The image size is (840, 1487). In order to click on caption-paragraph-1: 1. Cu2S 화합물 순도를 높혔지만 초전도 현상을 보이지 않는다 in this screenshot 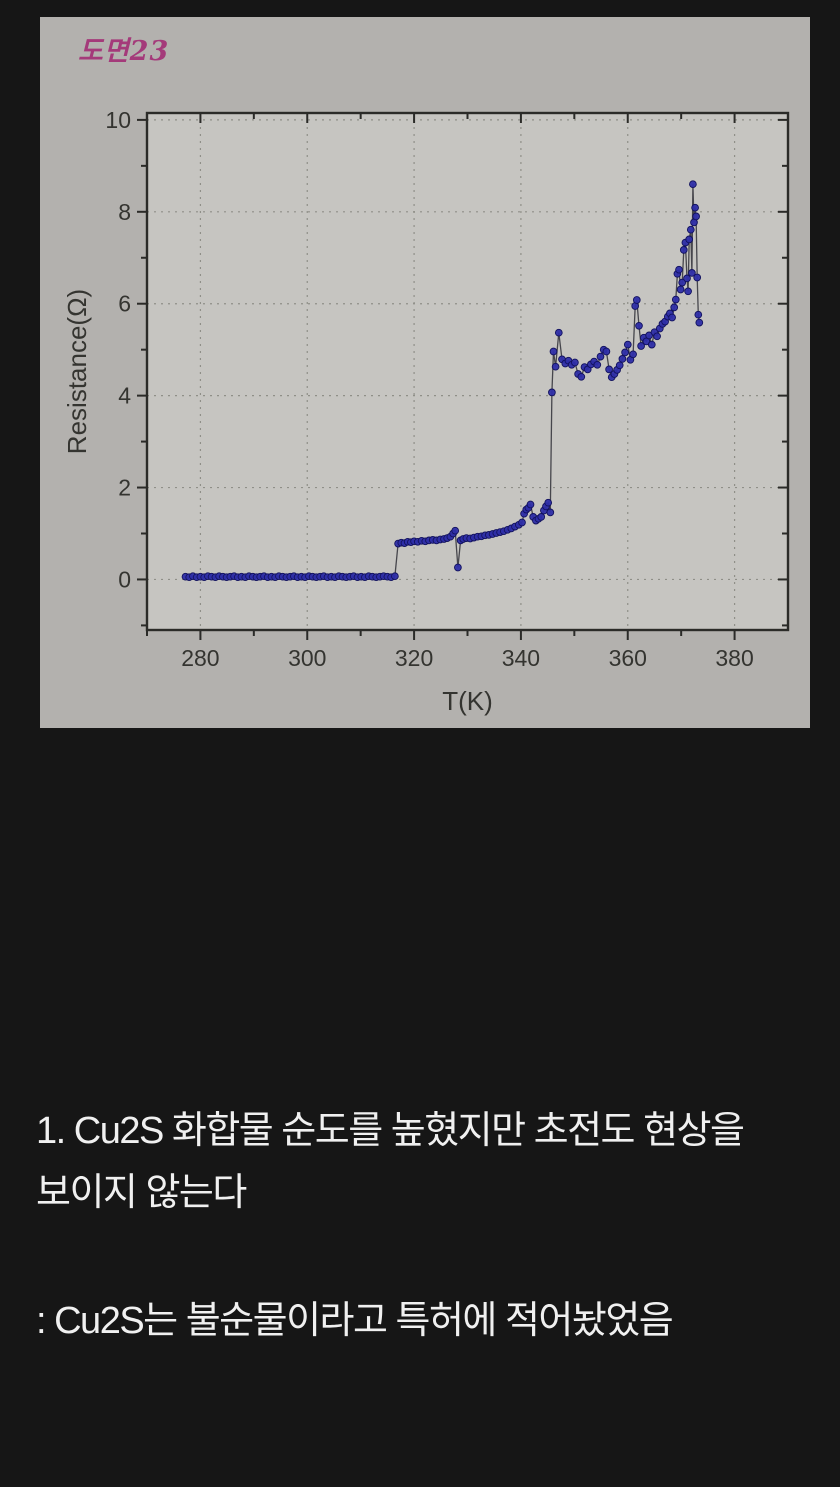, I will do `click(431, 1162)`.